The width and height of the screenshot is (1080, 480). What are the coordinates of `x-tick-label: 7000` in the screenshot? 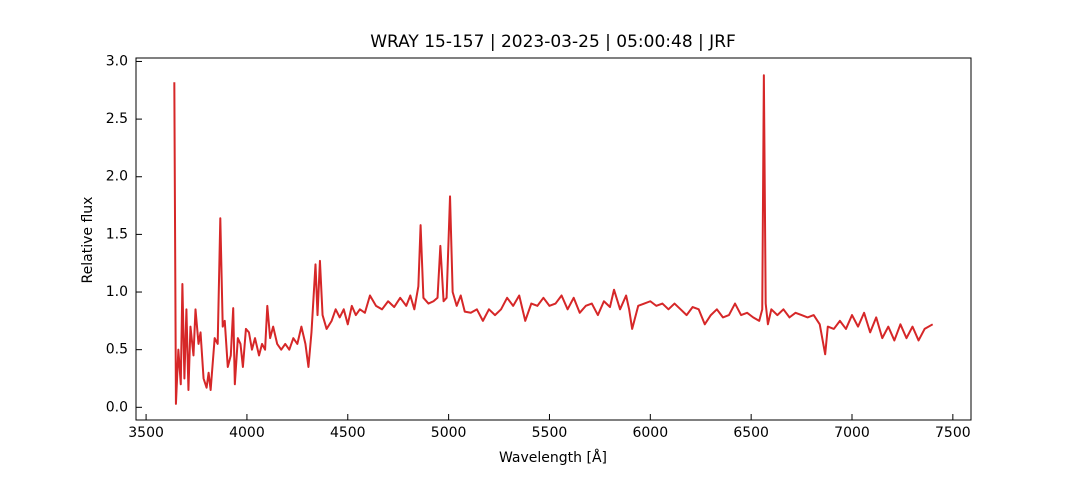 It's located at (852, 433).